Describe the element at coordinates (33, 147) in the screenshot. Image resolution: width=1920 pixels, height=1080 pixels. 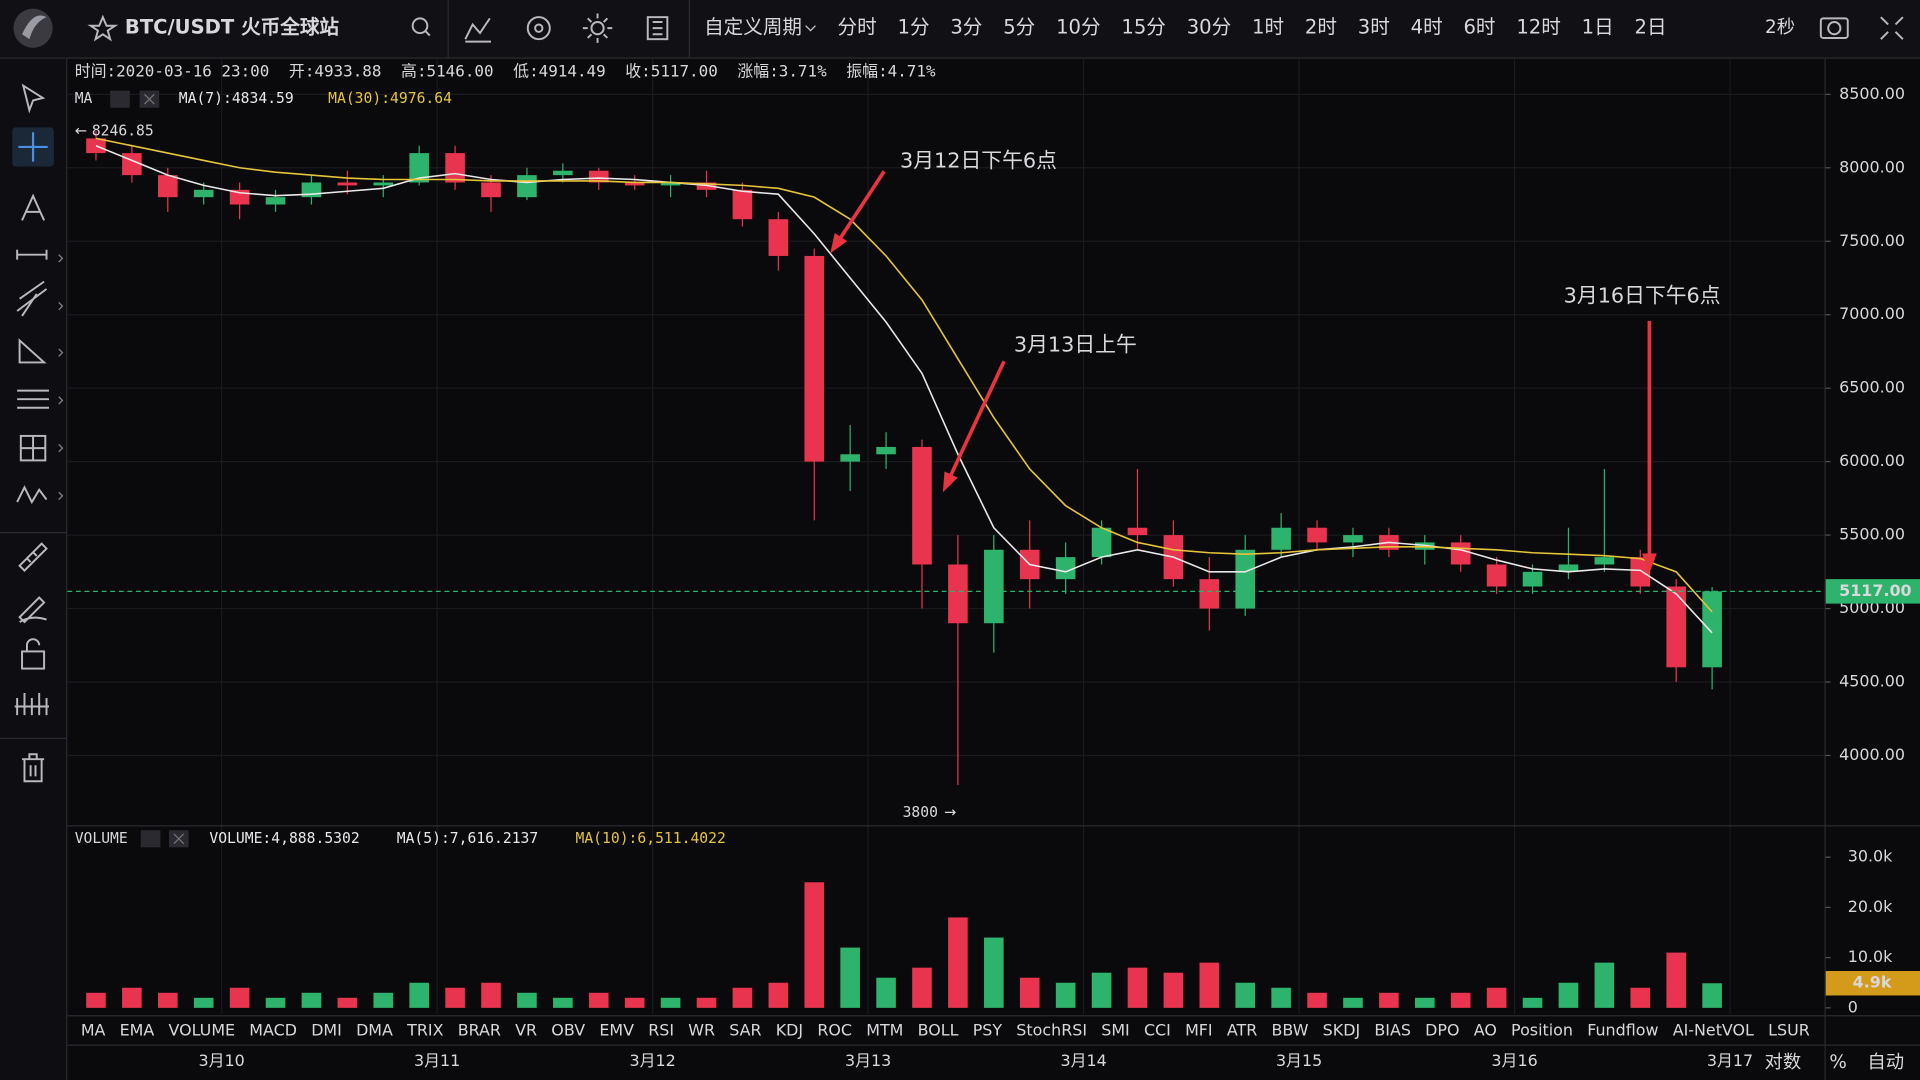
I see `crosshair-tool` at that location.